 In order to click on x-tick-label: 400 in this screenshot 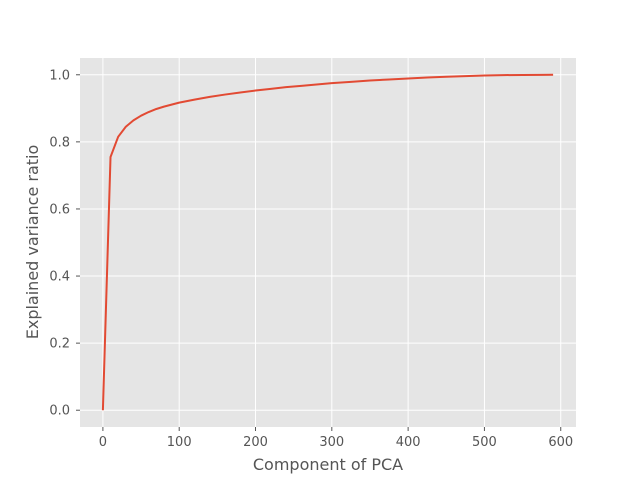, I will do `click(408, 442)`.